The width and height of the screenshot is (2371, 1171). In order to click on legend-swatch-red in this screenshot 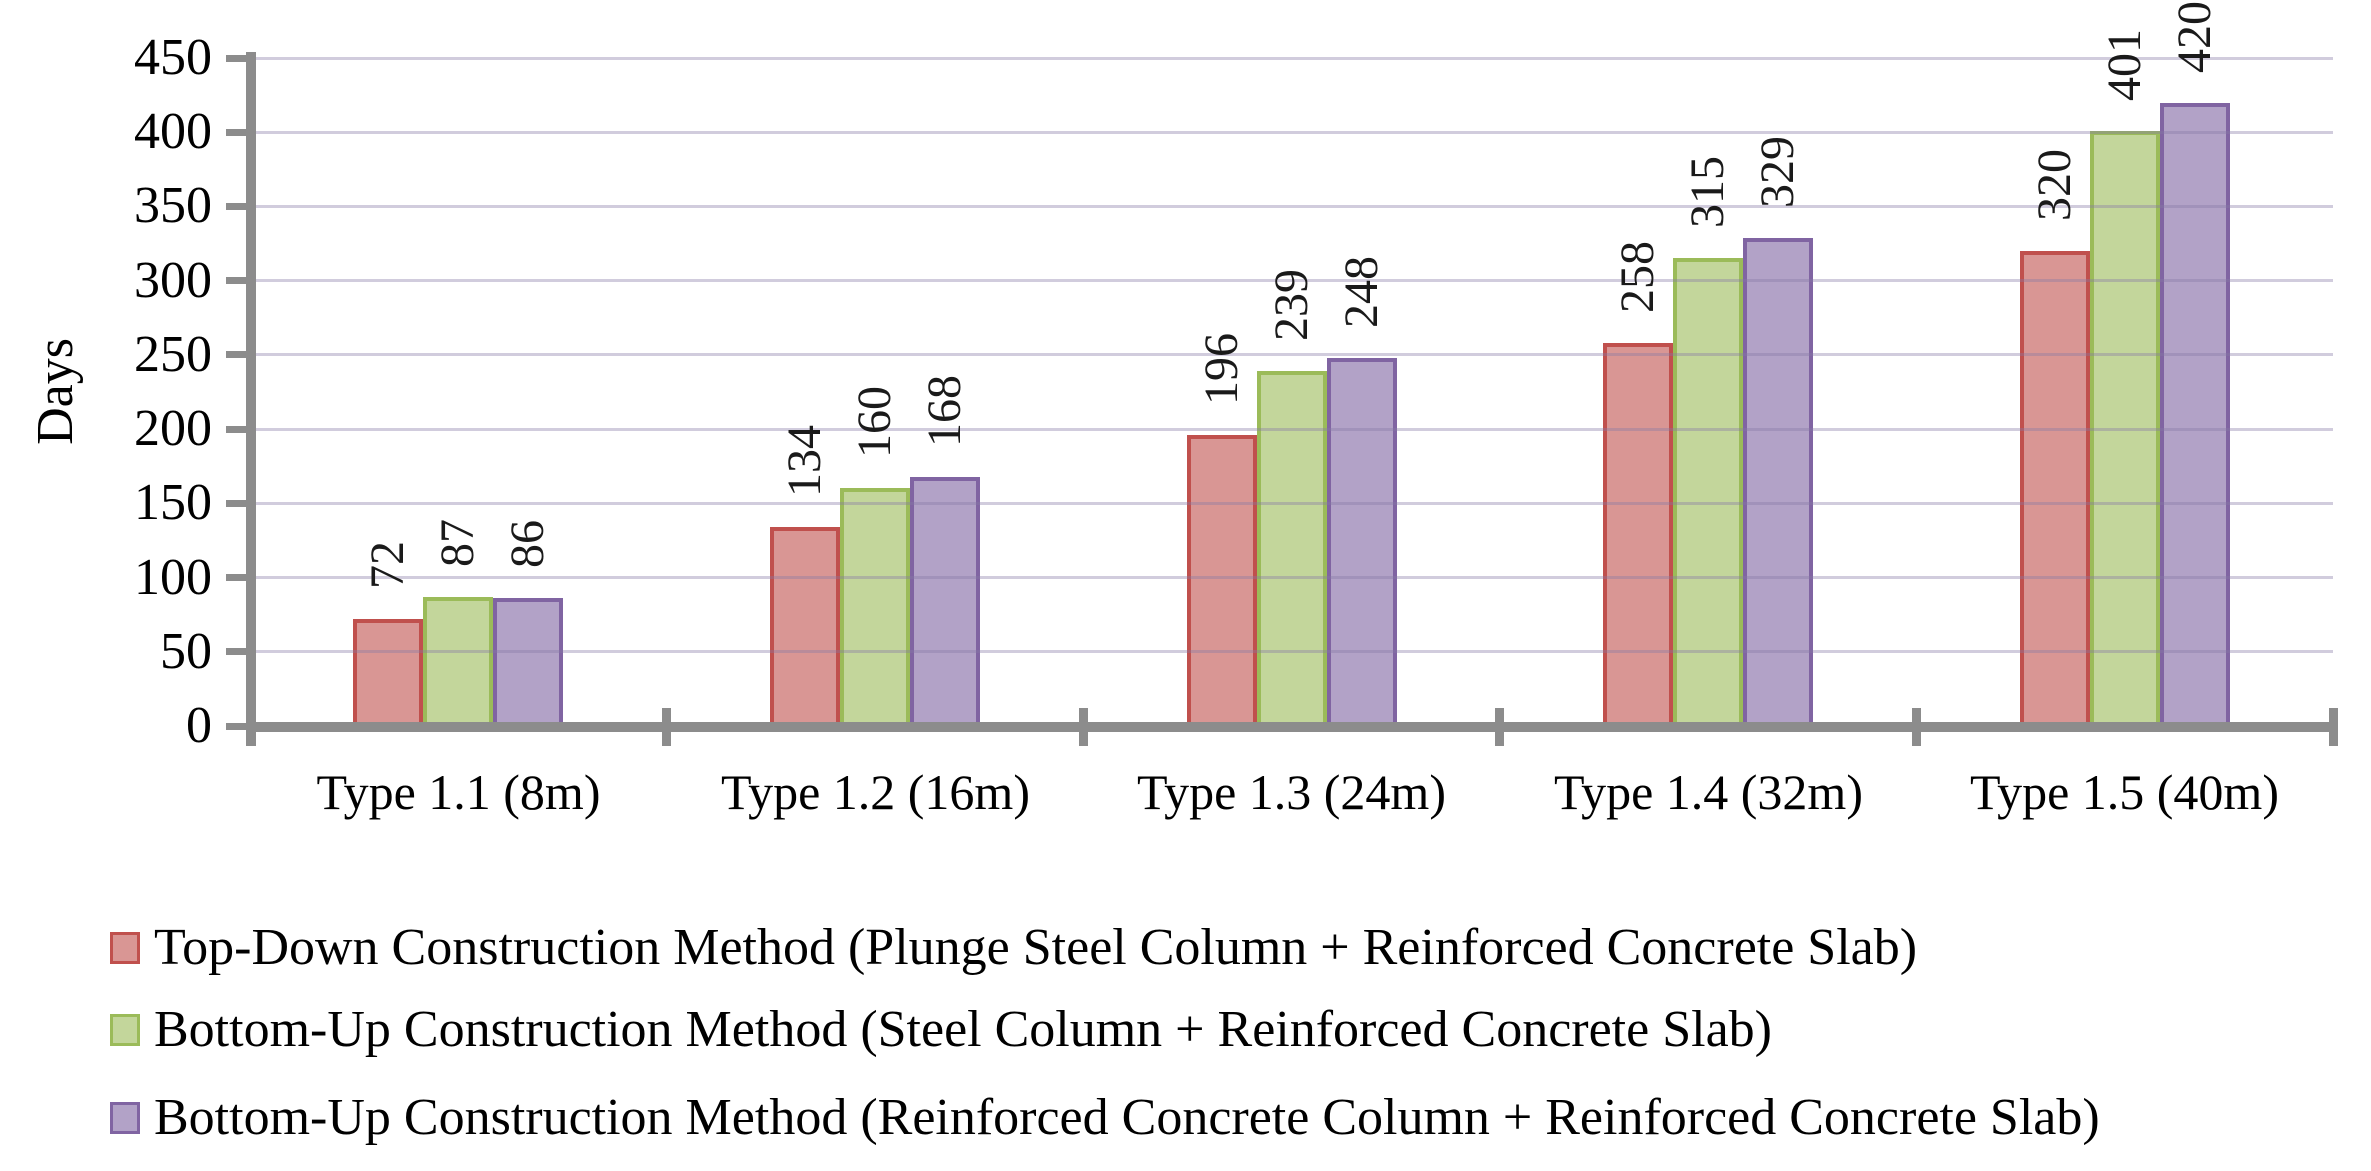, I will do `click(125, 948)`.